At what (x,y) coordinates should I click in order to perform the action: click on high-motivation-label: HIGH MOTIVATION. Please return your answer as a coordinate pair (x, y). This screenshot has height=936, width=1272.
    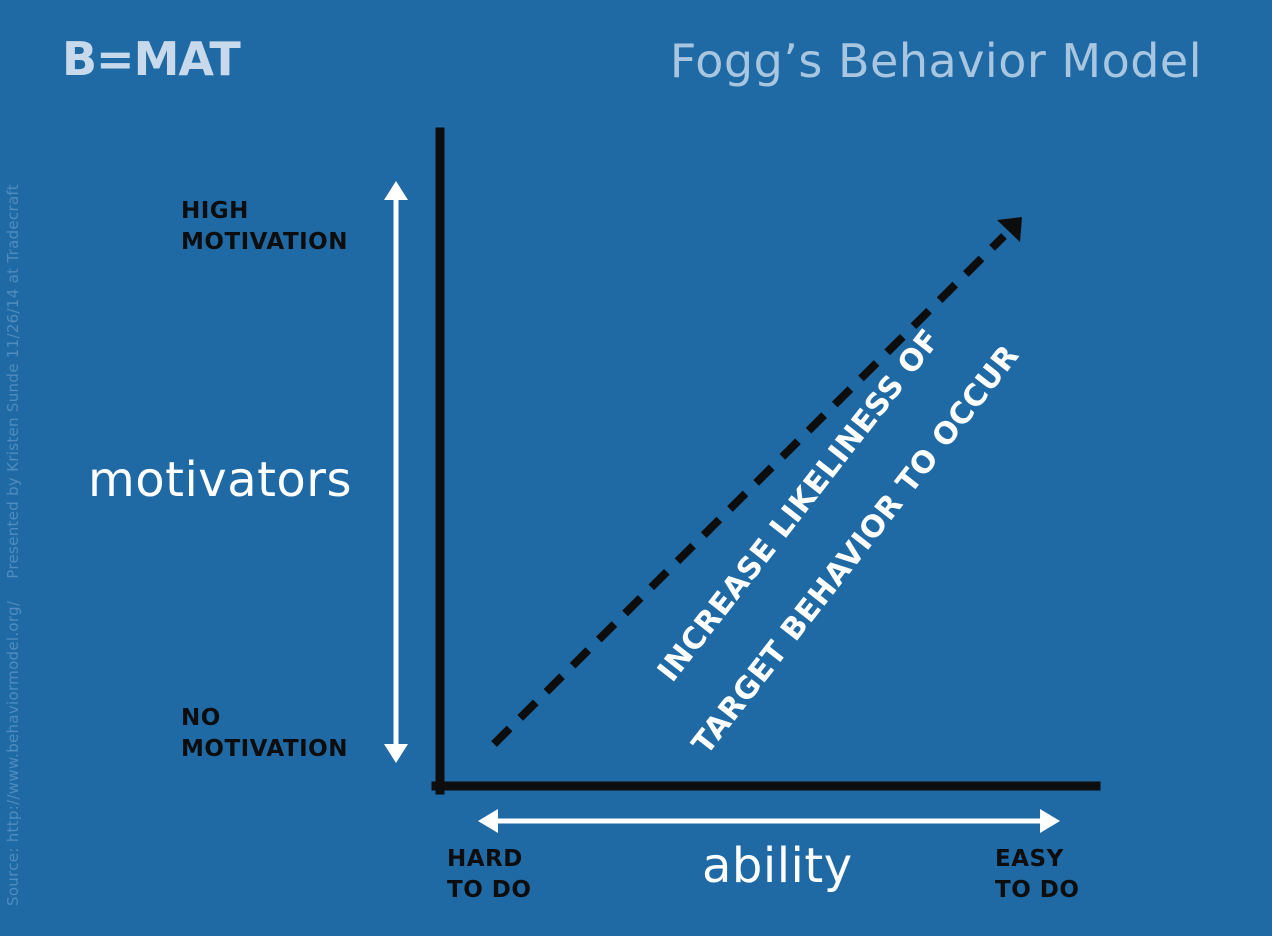
    Looking at the image, I should click on (264, 227).